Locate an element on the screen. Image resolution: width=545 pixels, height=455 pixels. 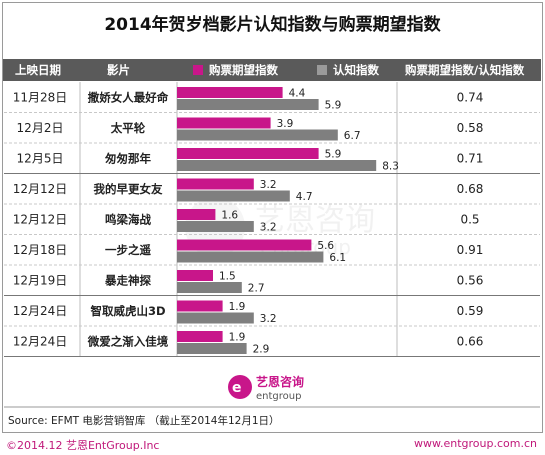
table-header: 上映日期 影片 购票期望指数 认知指数 购票期望指数/认知指数 is located at coordinates (272, 70).